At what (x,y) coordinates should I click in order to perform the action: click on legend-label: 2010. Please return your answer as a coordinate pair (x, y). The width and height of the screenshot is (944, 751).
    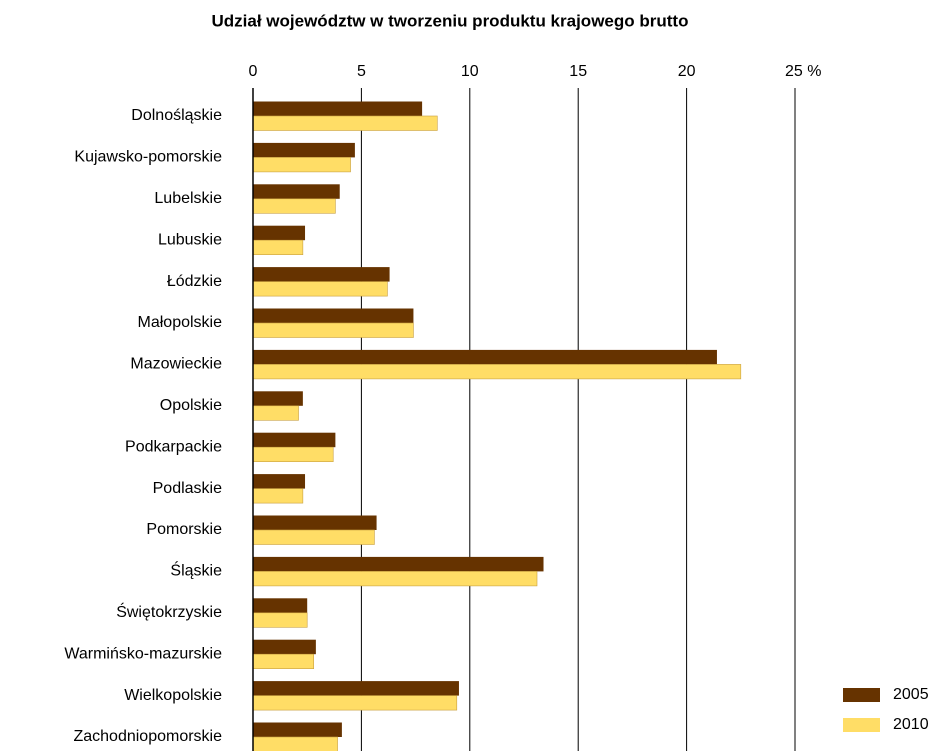
    Looking at the image, I should click on (911, 724).